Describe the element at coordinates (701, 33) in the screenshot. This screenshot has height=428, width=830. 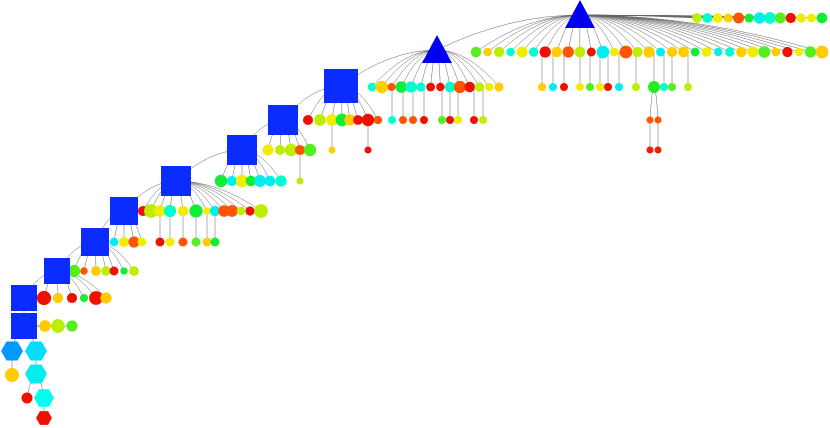
I see `edge` at that location.